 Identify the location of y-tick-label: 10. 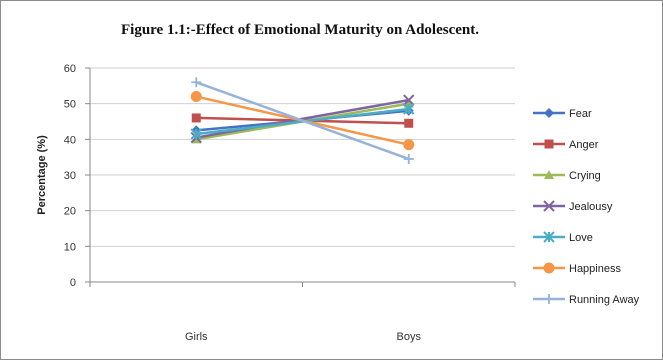
(70, 247).